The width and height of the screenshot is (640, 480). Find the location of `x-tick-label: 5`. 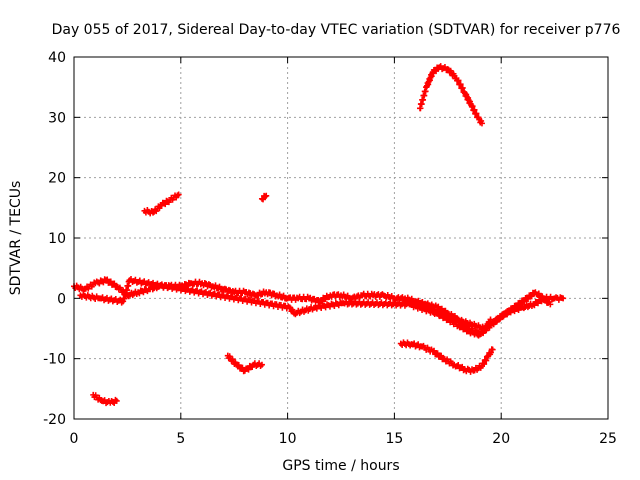

x-tick-label: 5 is located at coordinates (180, 439).